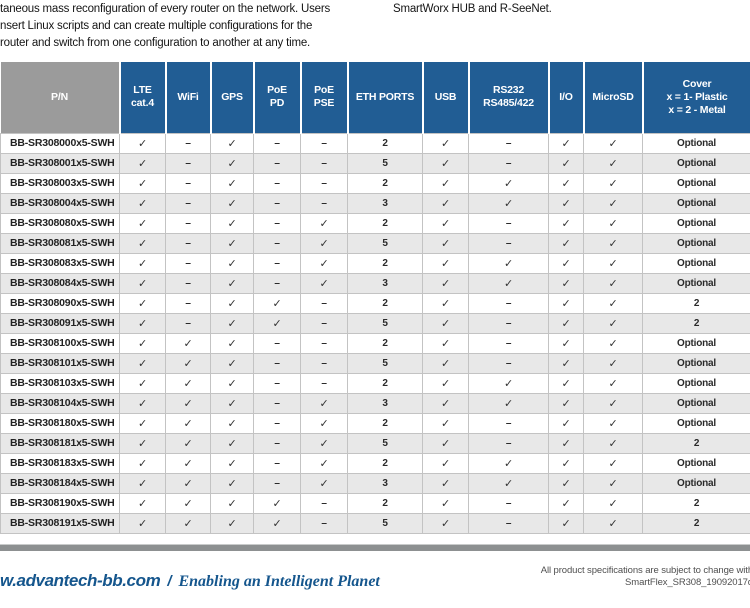 Image resolution: width=750 pixels, height=608 pixels. Describe the element at coordinates (375, 547) in the screenshot. I see `footer-divider-bar` at that location.